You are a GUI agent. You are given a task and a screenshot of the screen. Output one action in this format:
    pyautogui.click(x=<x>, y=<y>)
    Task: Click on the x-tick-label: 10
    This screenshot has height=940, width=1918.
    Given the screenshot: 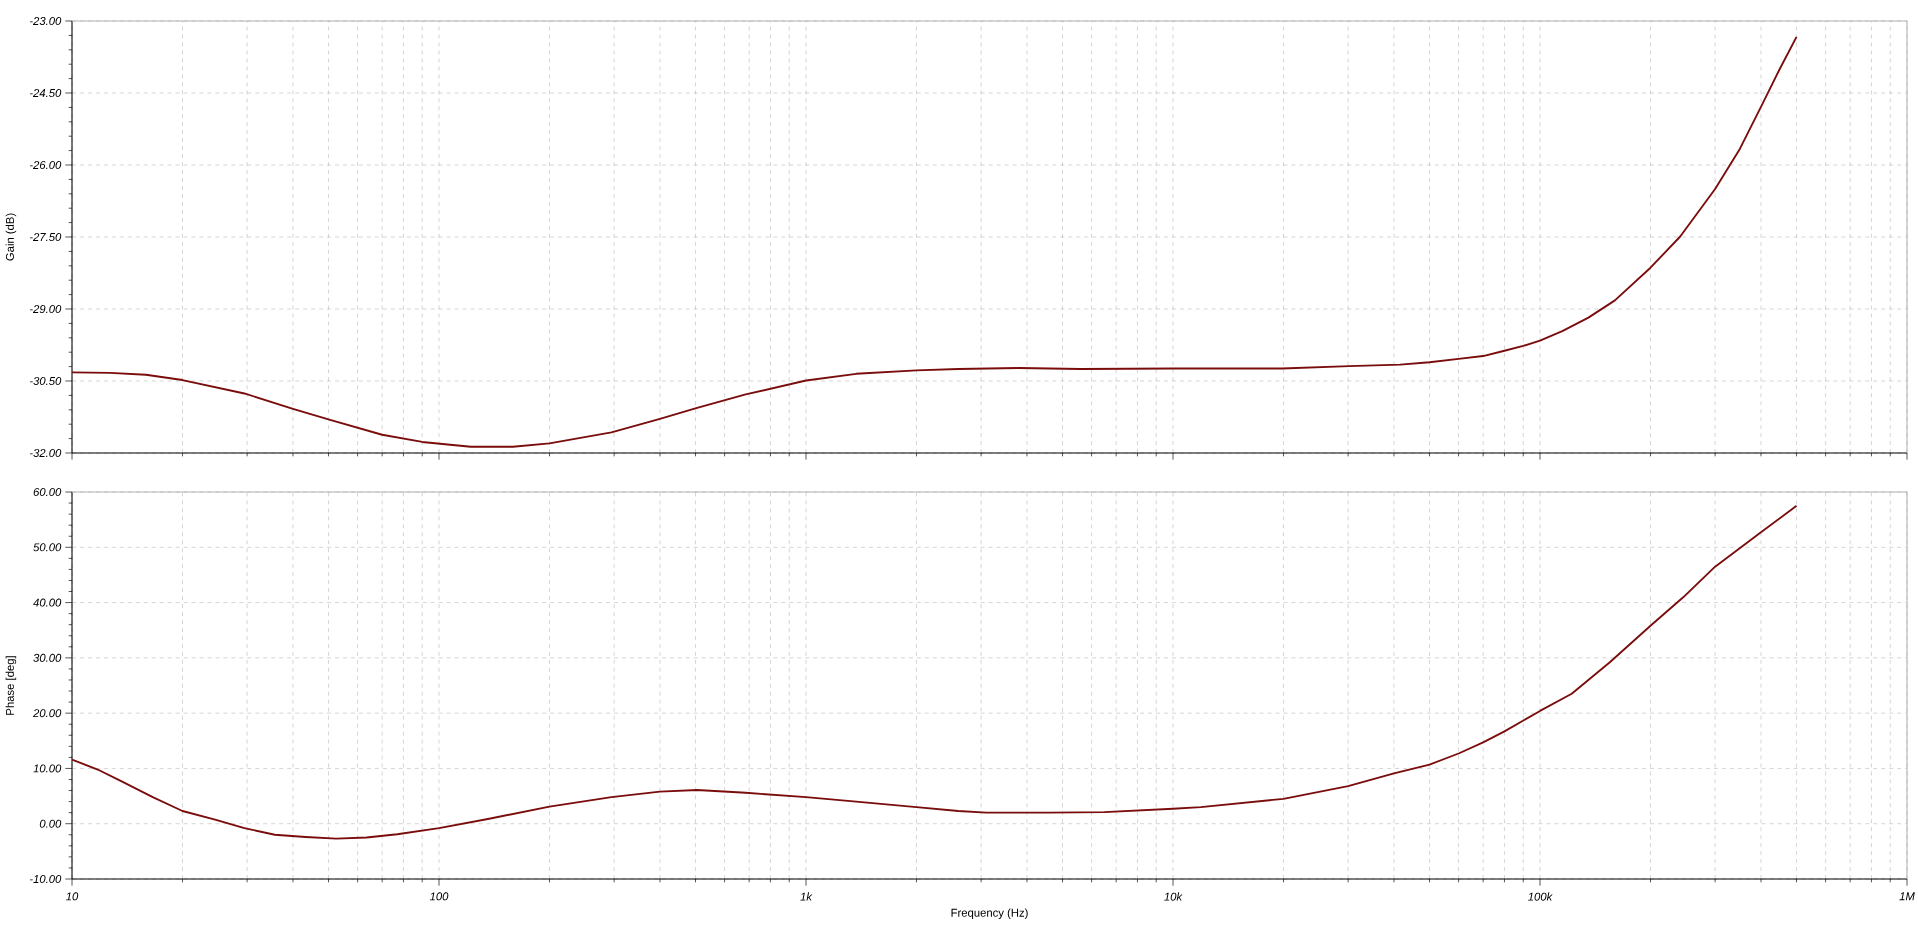 What is the action you would take?
    pyautogui.click(x=72, y=896)
    